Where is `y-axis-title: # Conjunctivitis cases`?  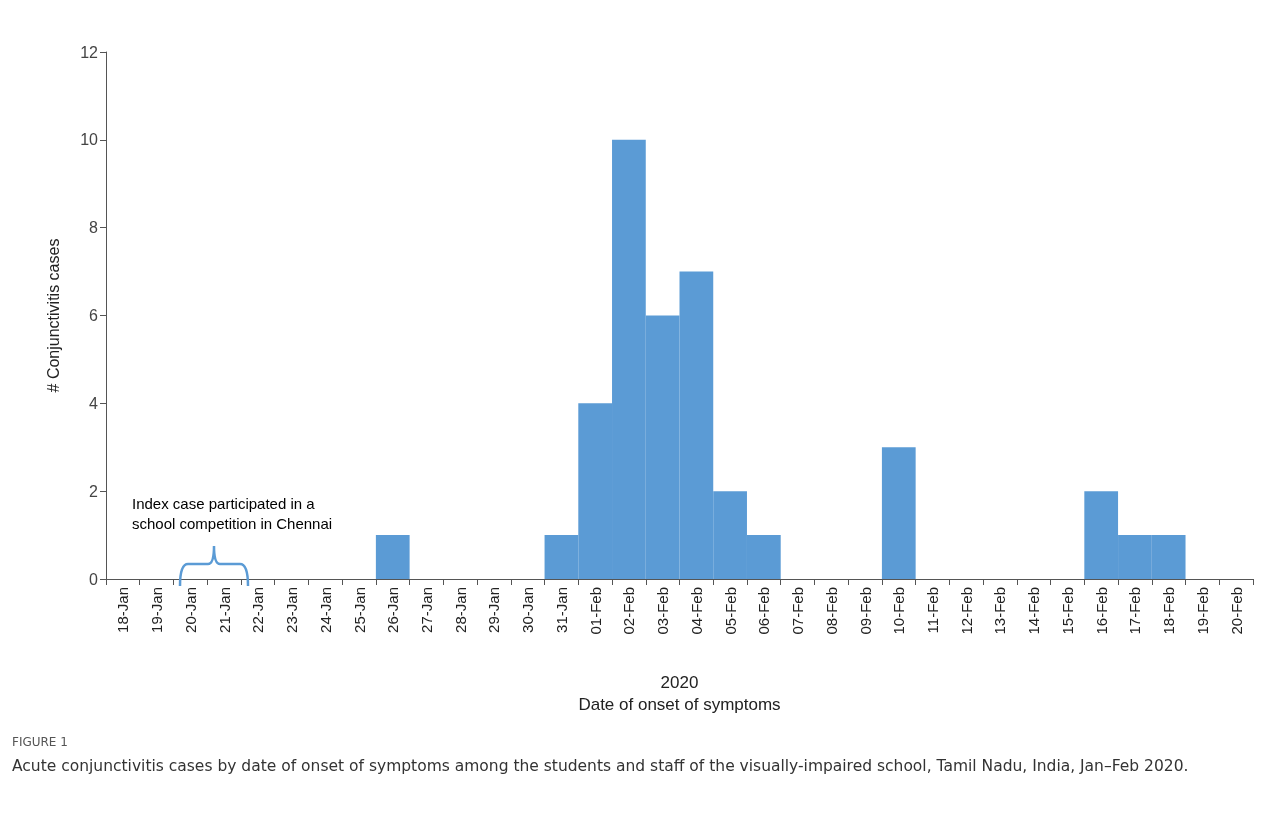
y-axis-title: # Conjunctivitis cases is located at coordinates (53, 315).